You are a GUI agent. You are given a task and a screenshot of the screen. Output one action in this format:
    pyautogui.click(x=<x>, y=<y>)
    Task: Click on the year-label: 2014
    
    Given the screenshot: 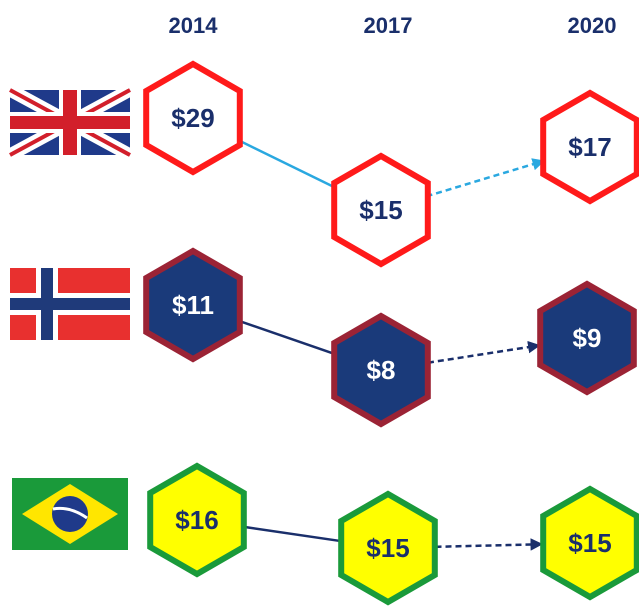 What is the action you would take?
    pyautogui.click(x=194, y=25)
    